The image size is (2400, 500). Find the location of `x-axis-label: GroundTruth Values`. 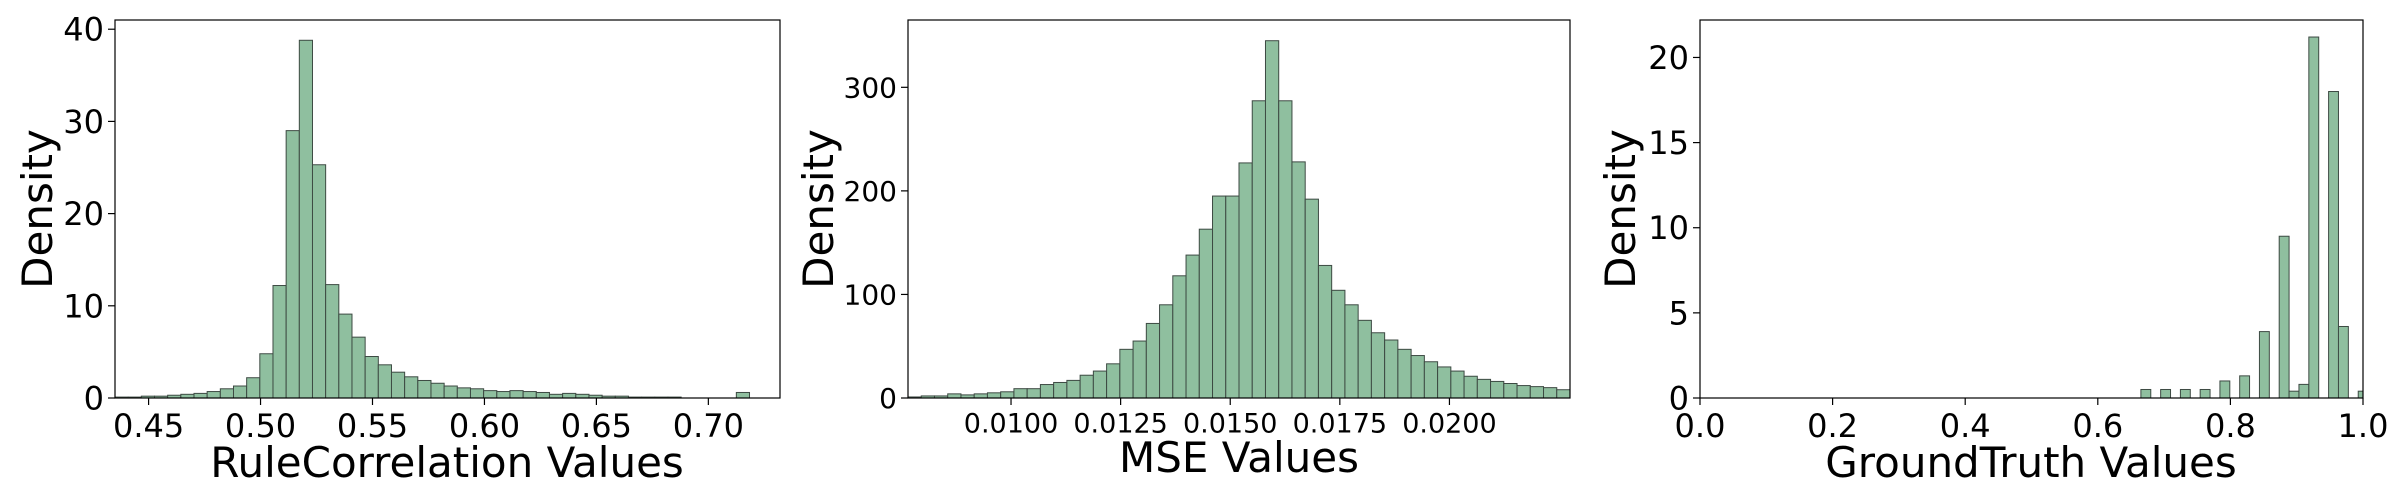

x-axis-label: GroundTruth Values is located at coordinates (2031, 462).